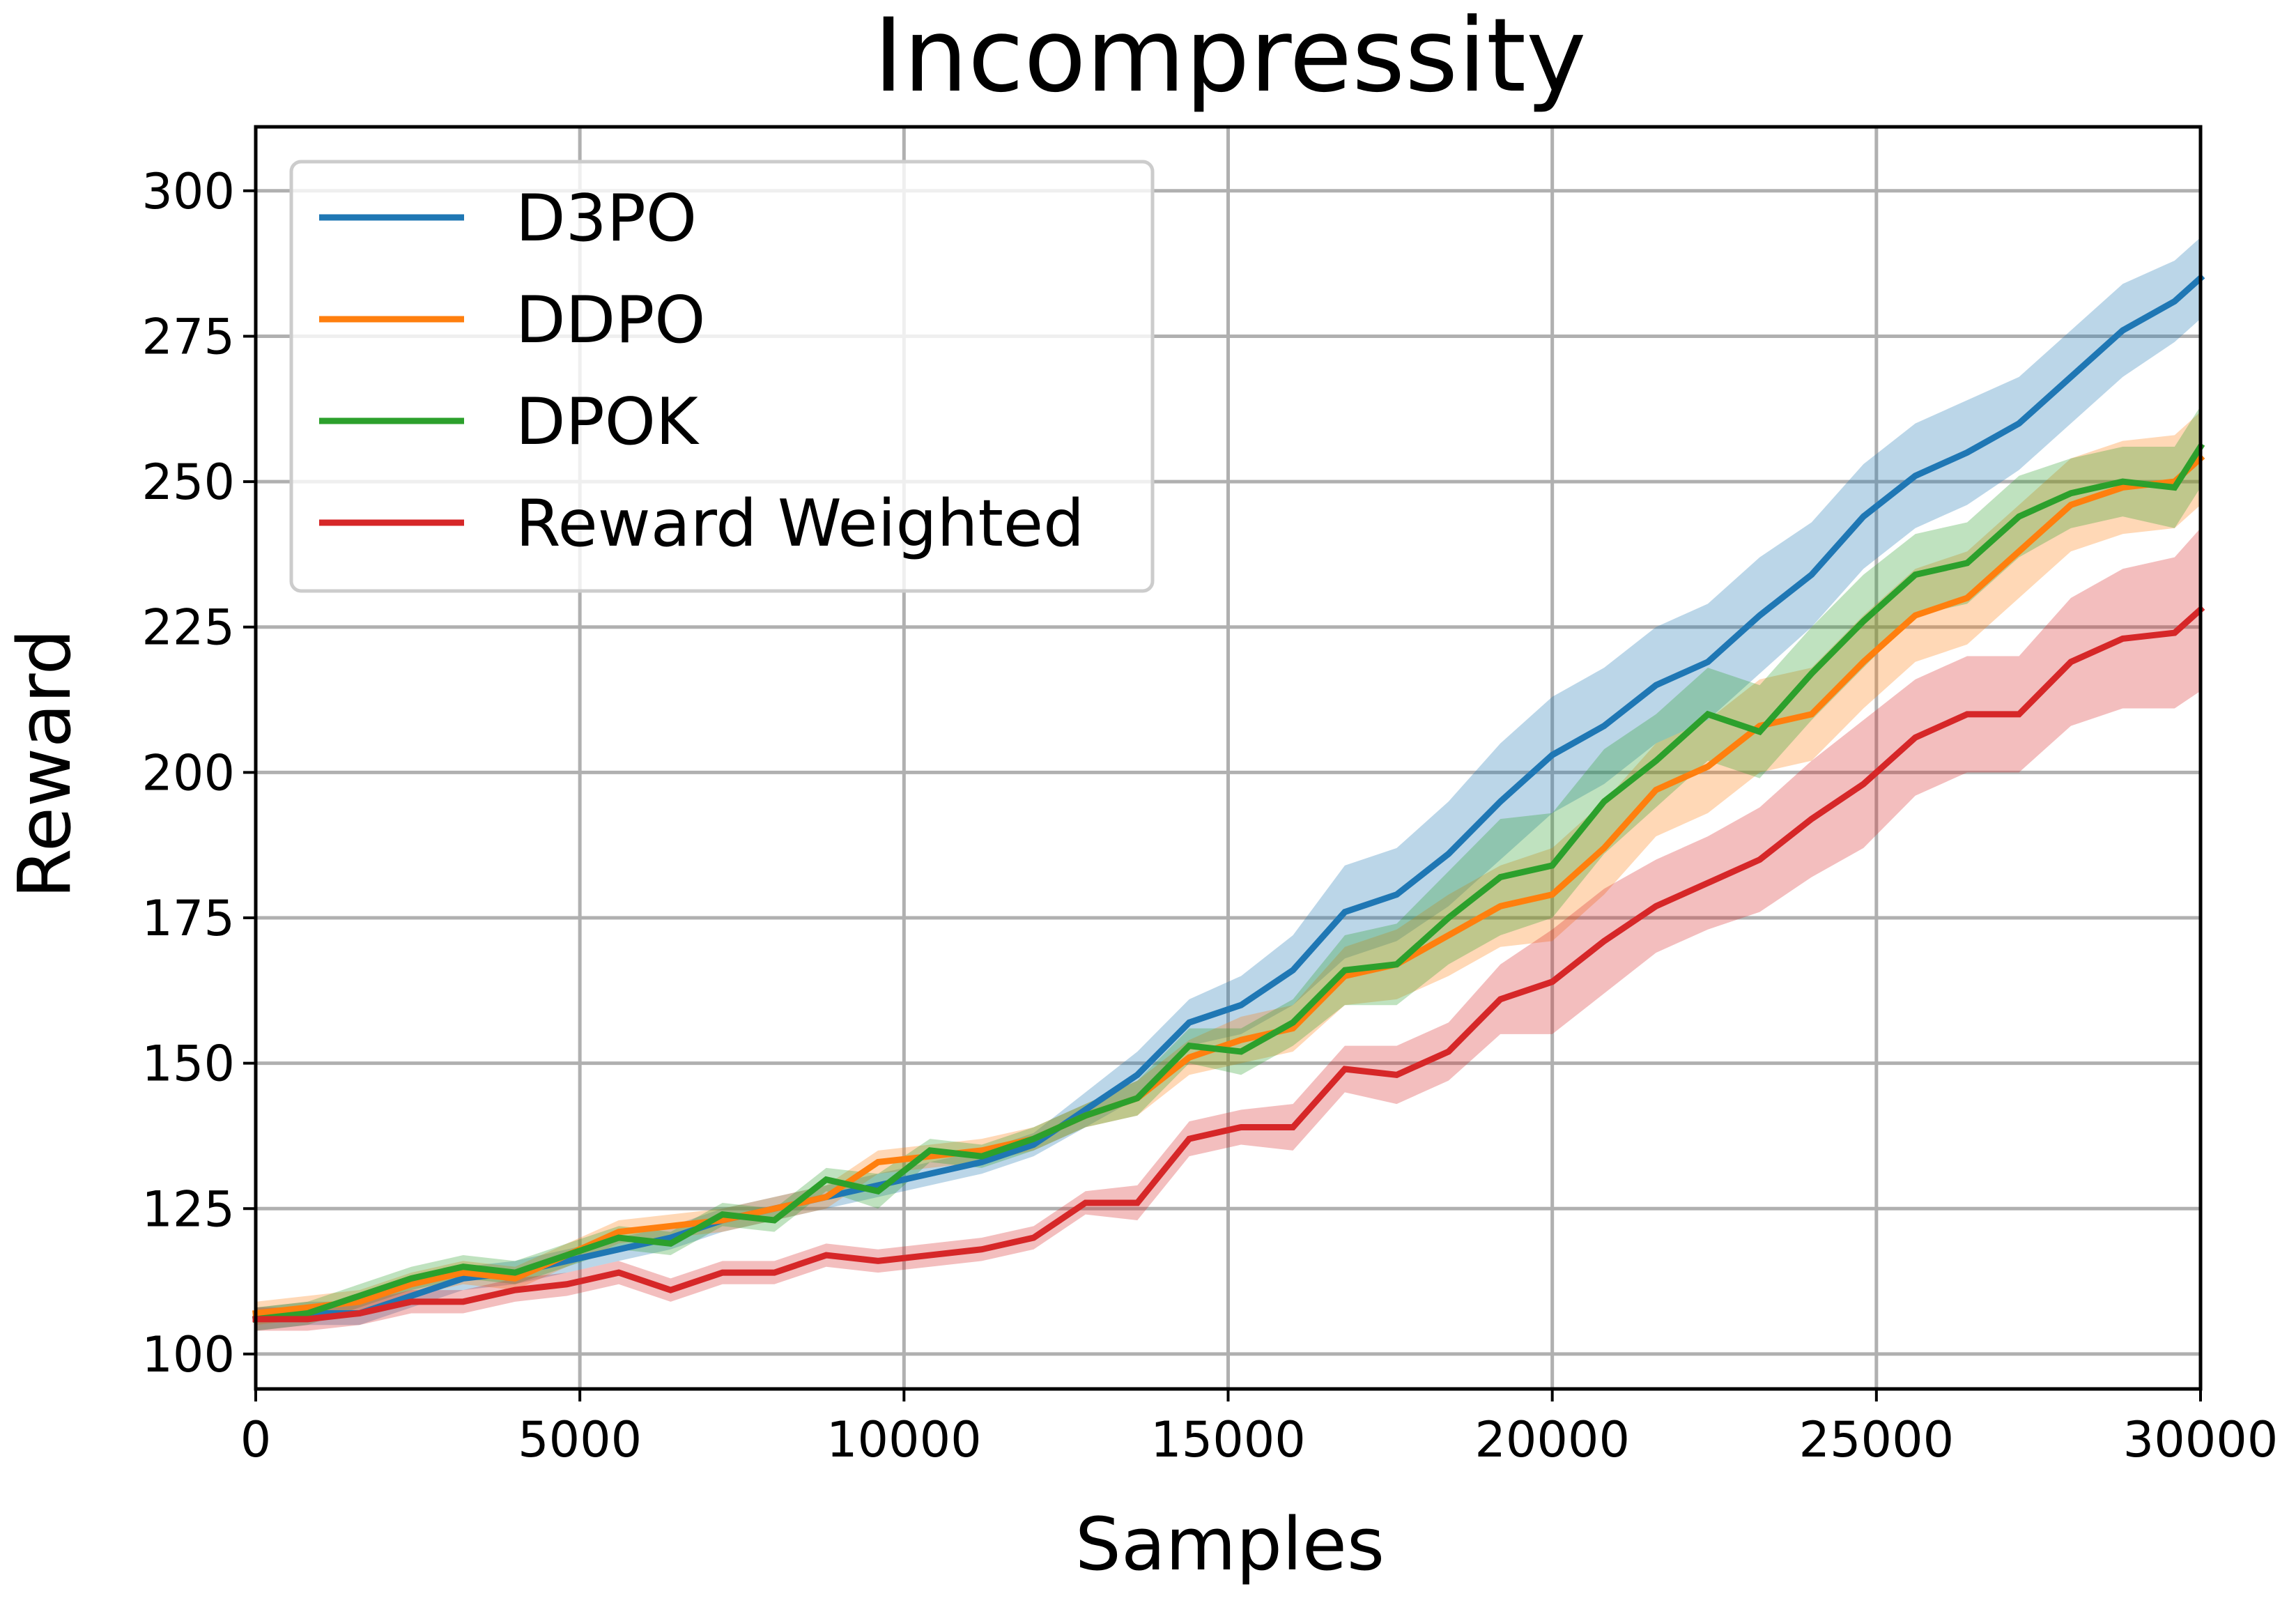  What do you see at coordinates (188, 1355) in the screenshot?
I see `y-tick-label: 100` at bounding box center [188, 1355].